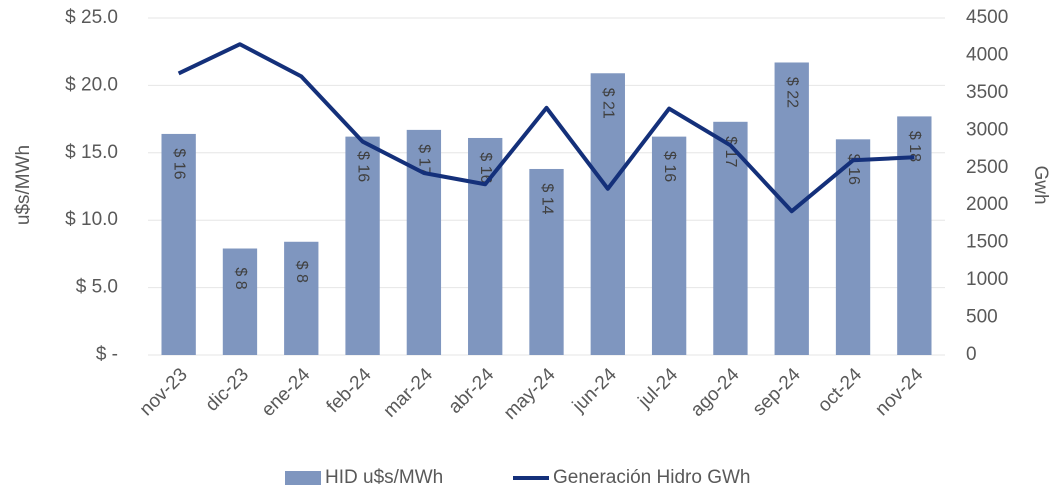 The image size is (1056, 493). Describe the element at coordinates (608, 103) in the screenshot. I see `bar-value-label: $ 21` at that location.